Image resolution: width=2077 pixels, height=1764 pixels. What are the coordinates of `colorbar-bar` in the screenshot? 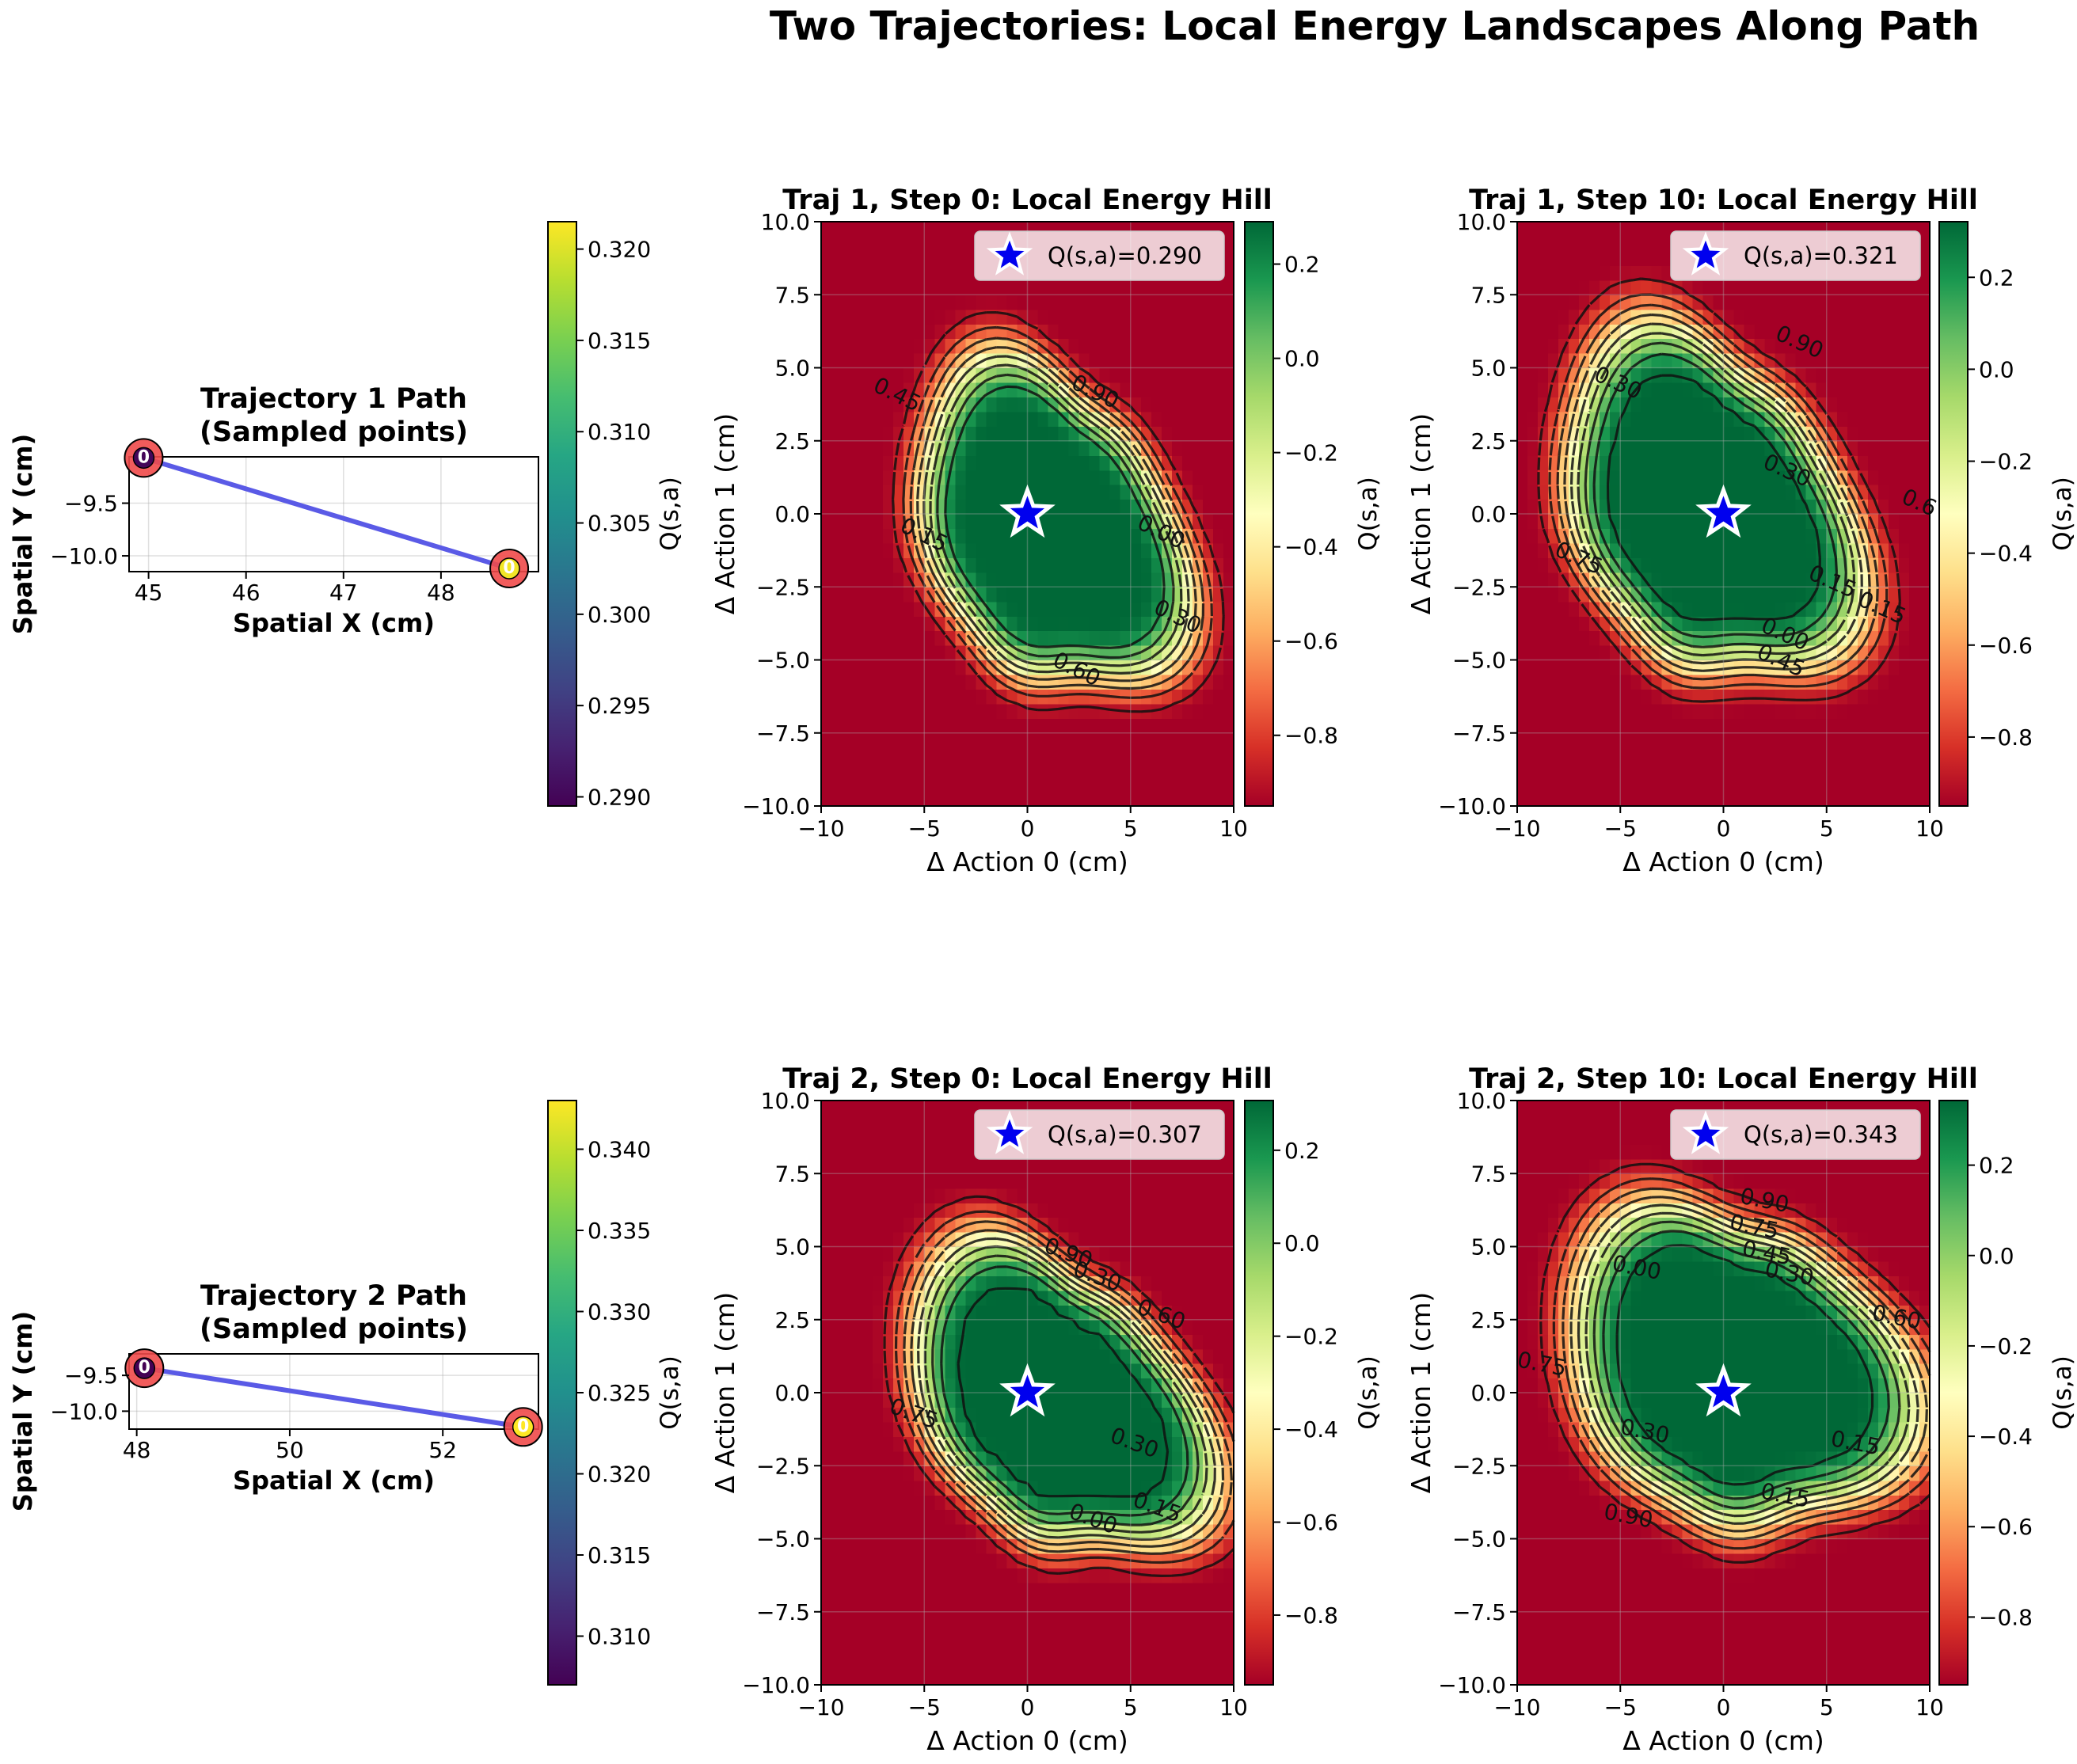 It's located at (562, 1393).